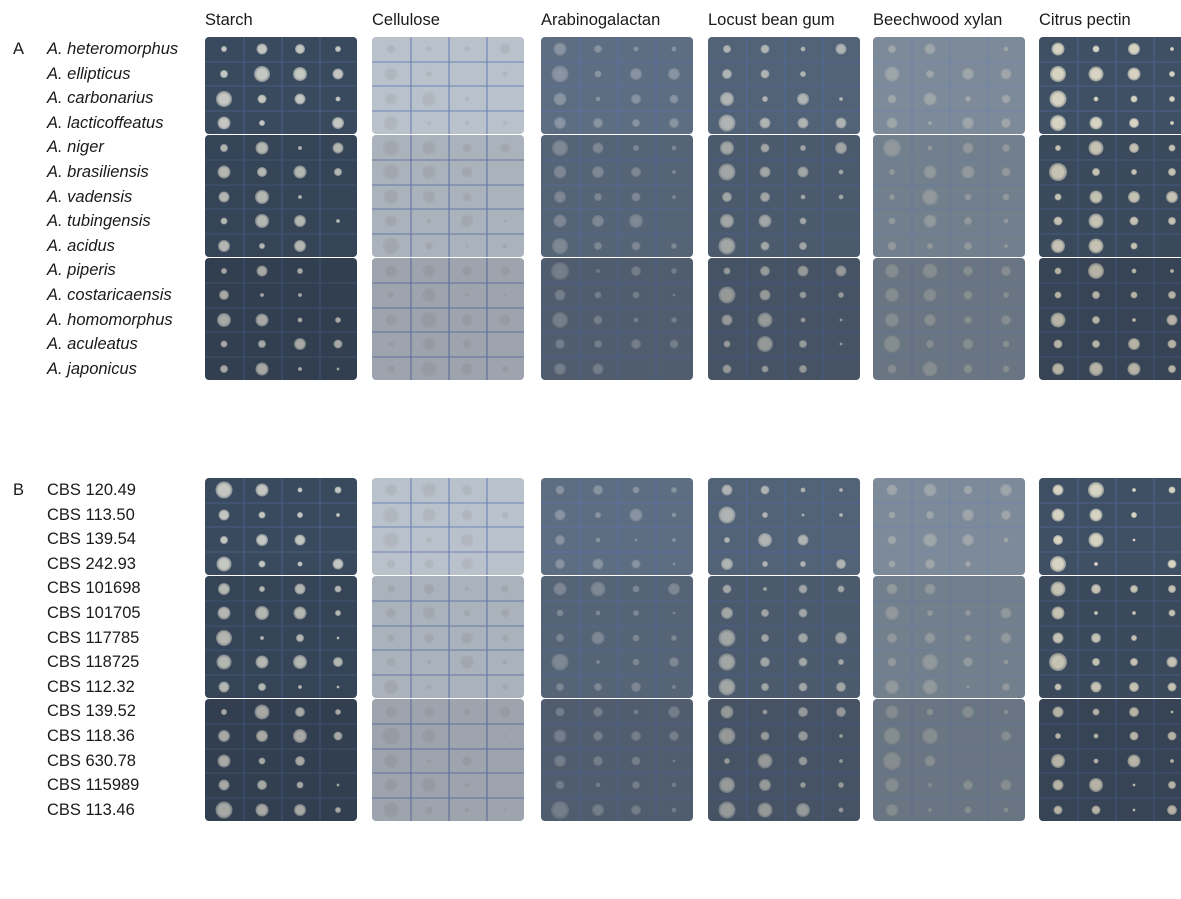 Image resolution: width=1181 pixels, height=899 pixels. I want to click on strain-label: A. japonicus, so click(92, 368).